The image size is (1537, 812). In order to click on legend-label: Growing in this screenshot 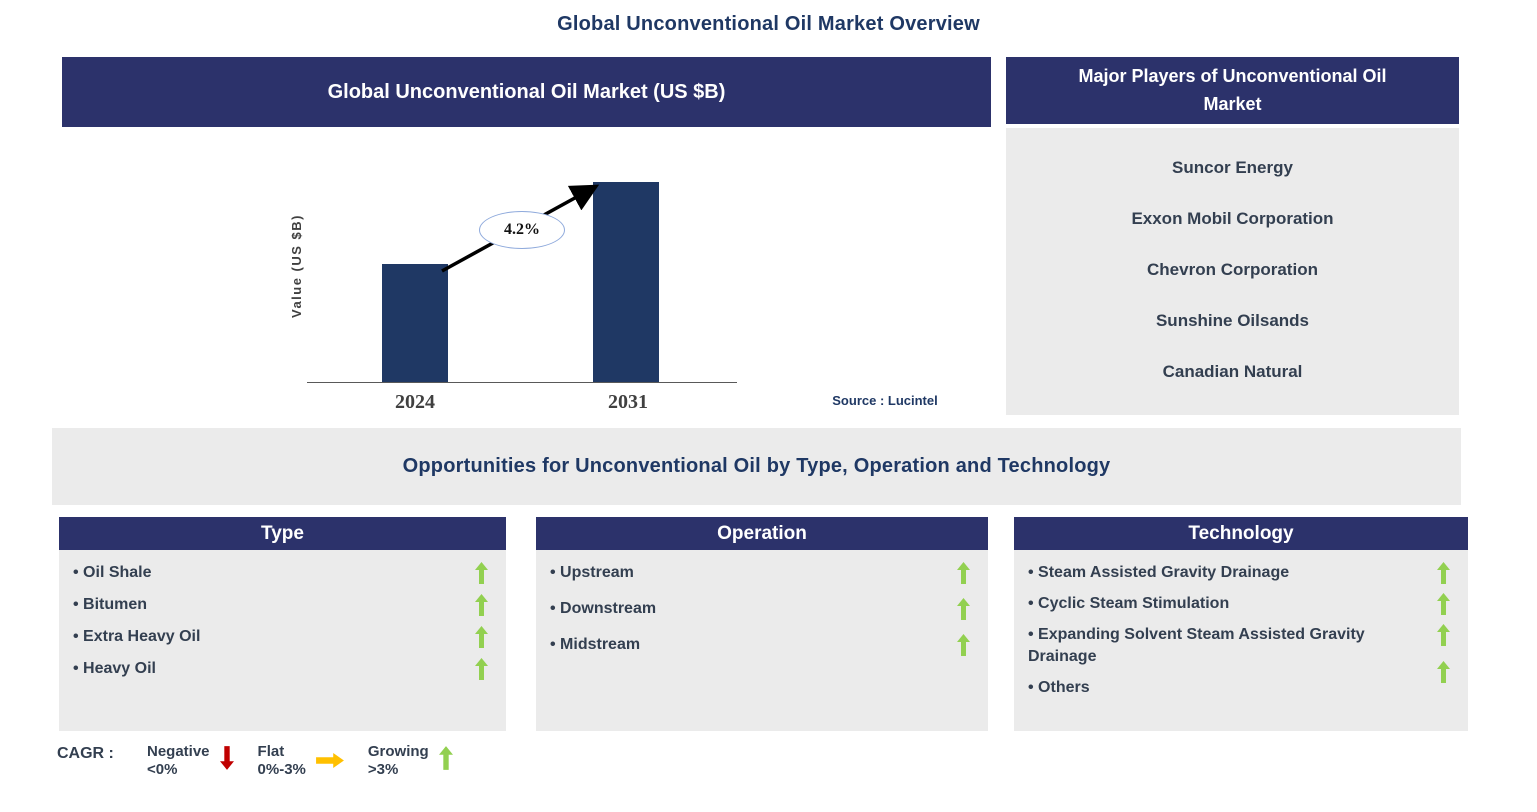, I will do `click(398, 751)`.